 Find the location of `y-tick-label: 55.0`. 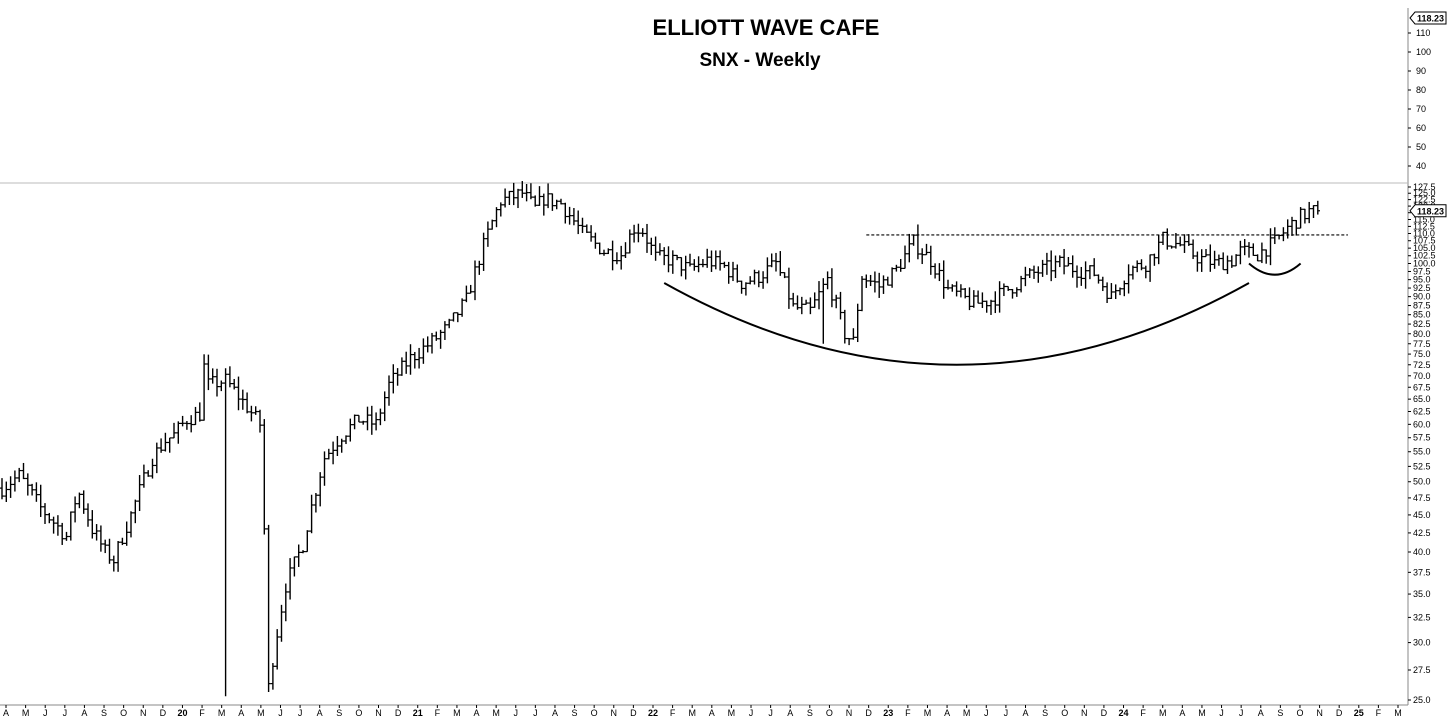

y-tick-label: 55.0 is located at coordinates (1422, 452).